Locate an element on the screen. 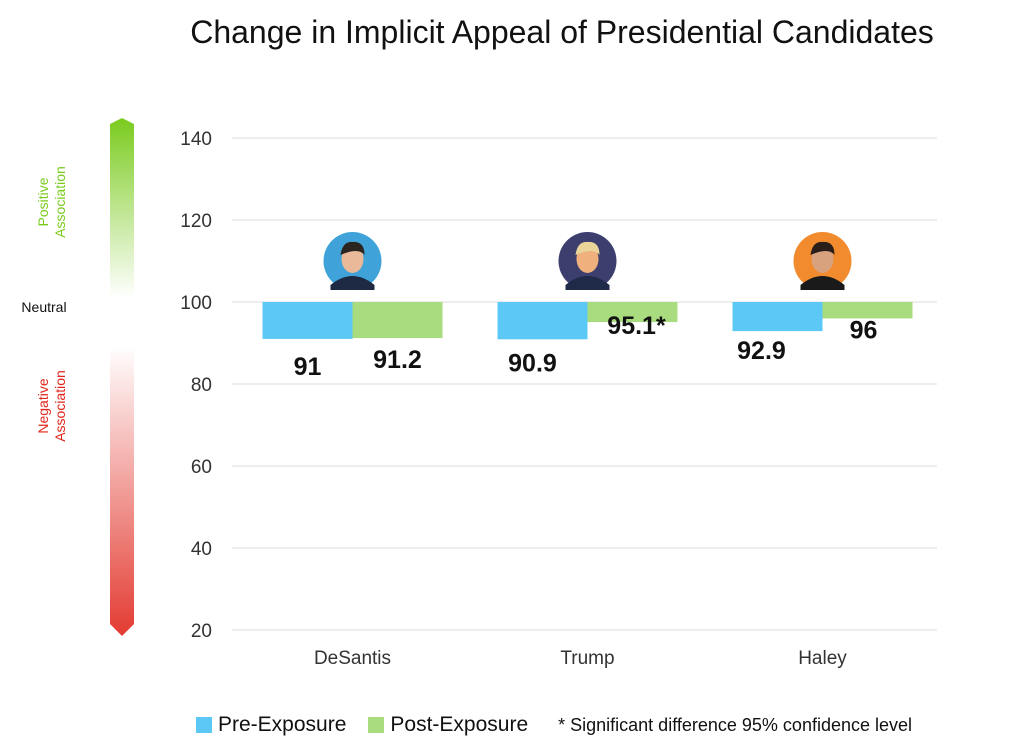 Image resolution: width=1024 pixels, height=754 pixels. positive-label-line: Positive is located at coordinates (43, 201).